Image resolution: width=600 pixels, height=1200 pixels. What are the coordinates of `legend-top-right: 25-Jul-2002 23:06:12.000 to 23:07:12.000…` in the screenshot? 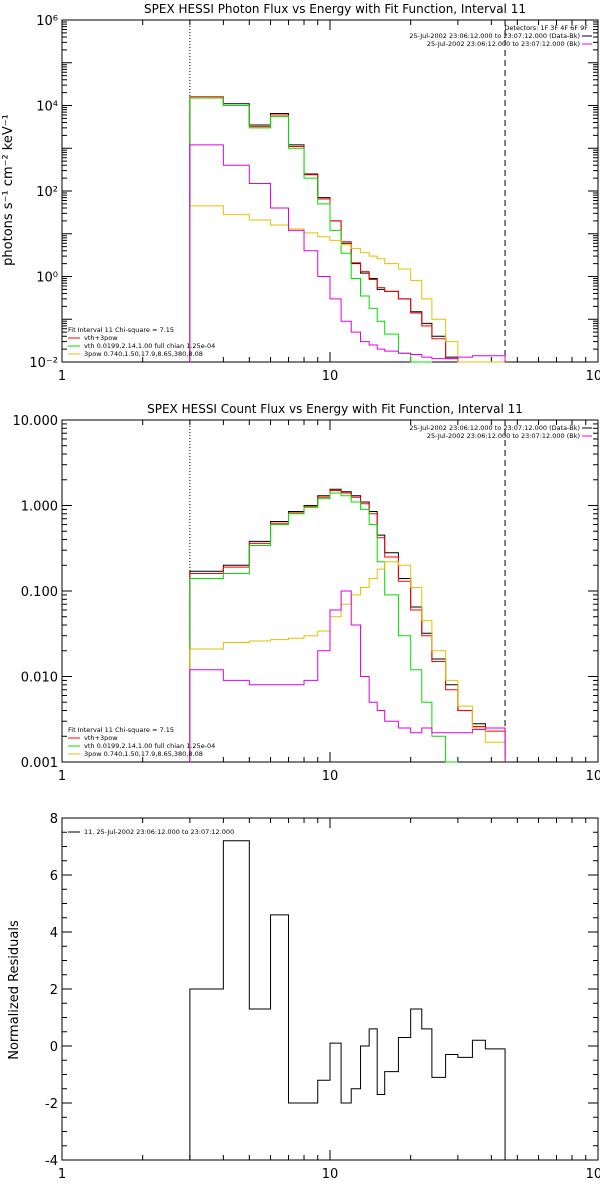 It's located at (500, 432).